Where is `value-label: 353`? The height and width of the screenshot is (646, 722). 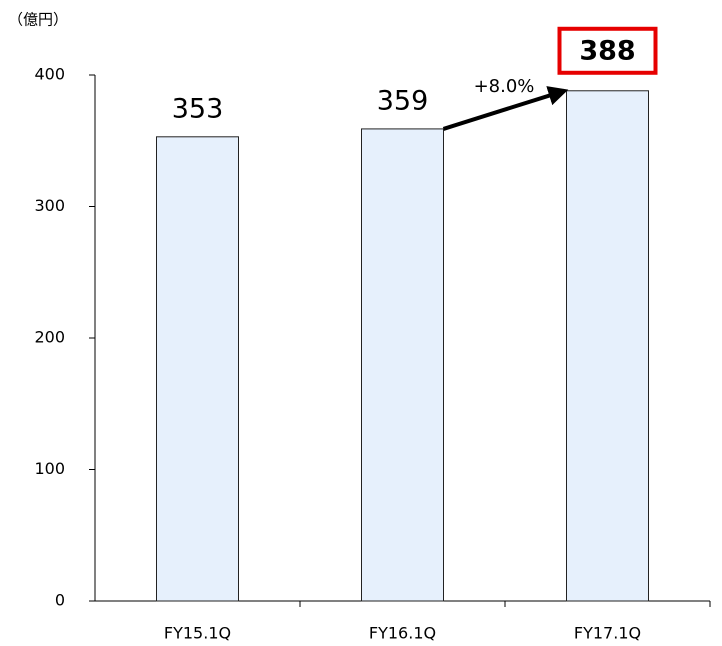 value-label: 353 is located at coordinates (198, 108).